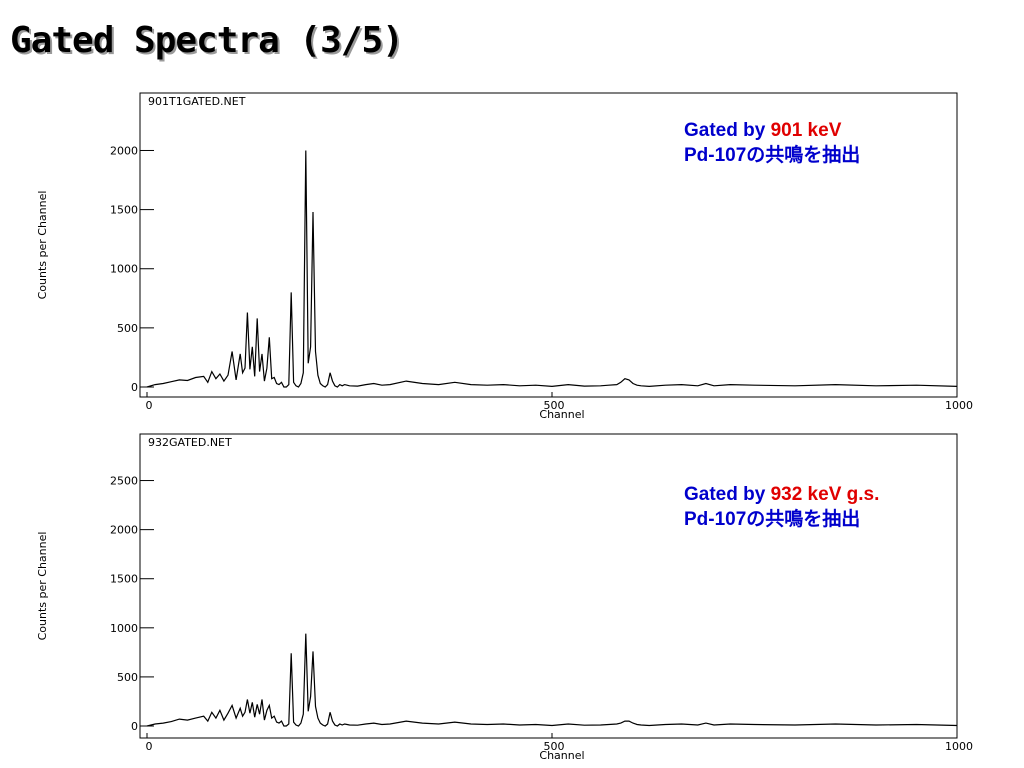 The height and width of the screenshot is (768, 1024). What do you see at coordinates (806, 130) in the screenshot?
I see `gate-energy: 901 keV` at bounding box center [806, 130].